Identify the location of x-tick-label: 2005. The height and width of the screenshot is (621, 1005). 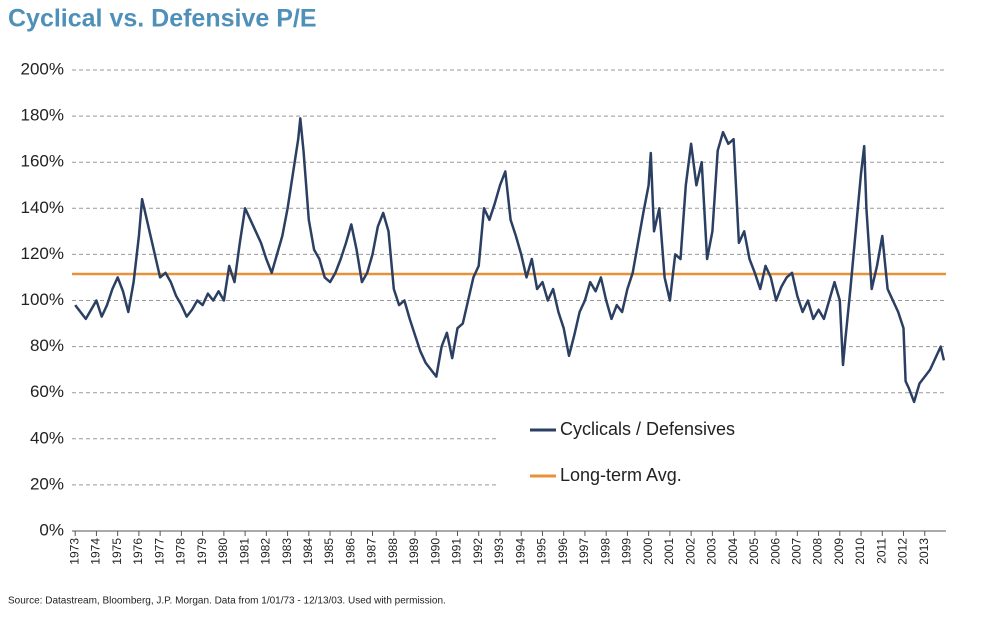
(754, 551).